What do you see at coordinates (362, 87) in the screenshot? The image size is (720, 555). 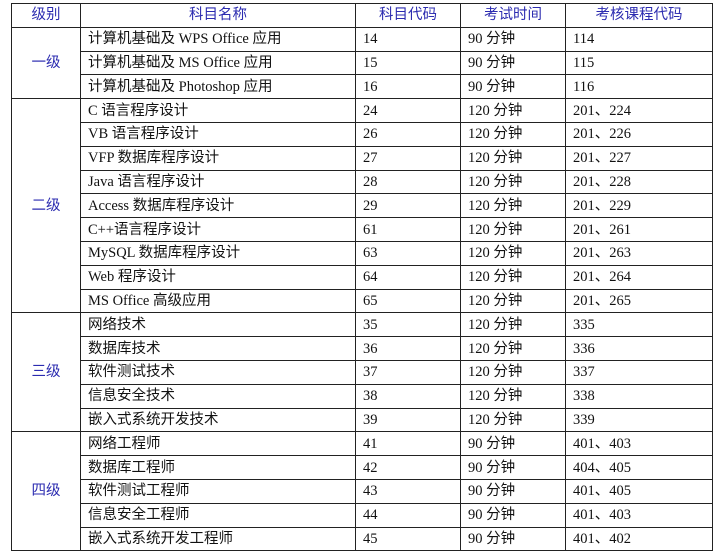 I see `table-row: 计算机基础及 Photoshop 应用 16 90 分钟 116` at bounding box center [362, 87].